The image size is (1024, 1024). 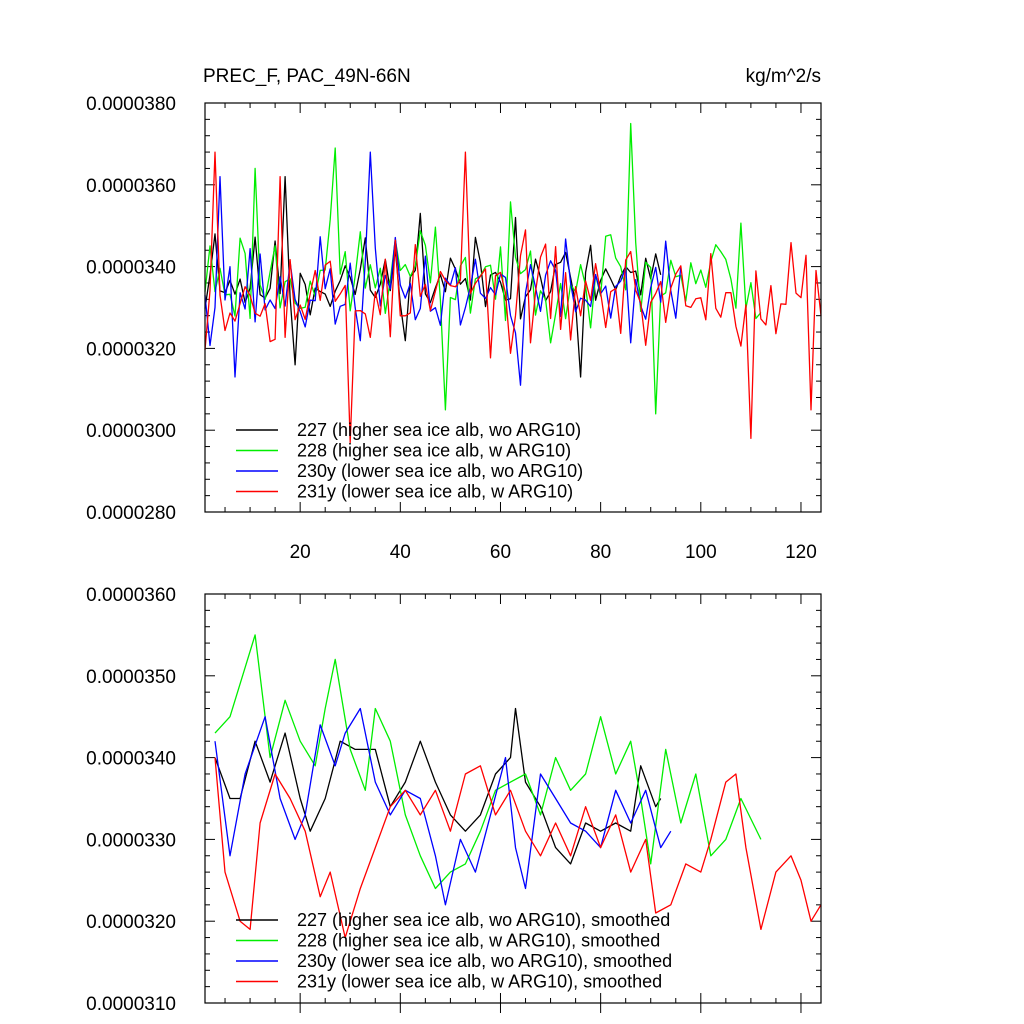 I want to click on units-label: kg/m^2/s, so click(x=783, y=76).